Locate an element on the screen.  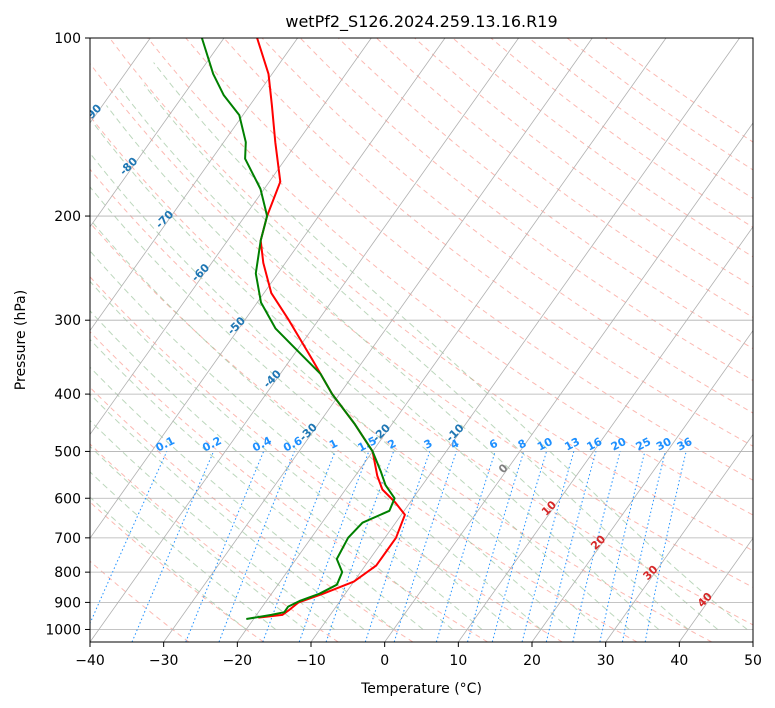
y-tick-label: 400 is located at coordinates (67, 395).